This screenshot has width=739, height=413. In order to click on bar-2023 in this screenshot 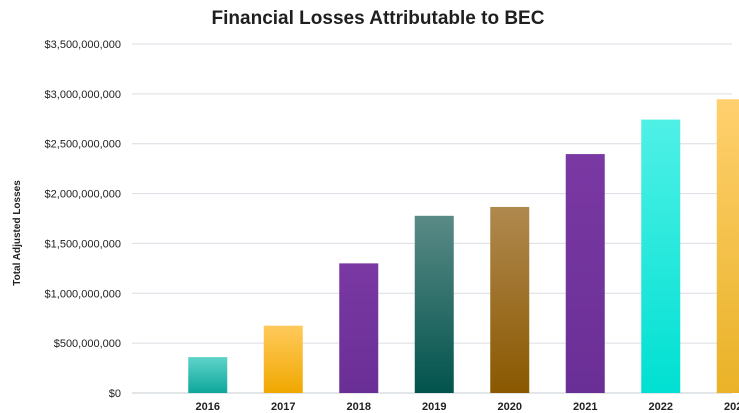, I will do `click(727, 246)`.